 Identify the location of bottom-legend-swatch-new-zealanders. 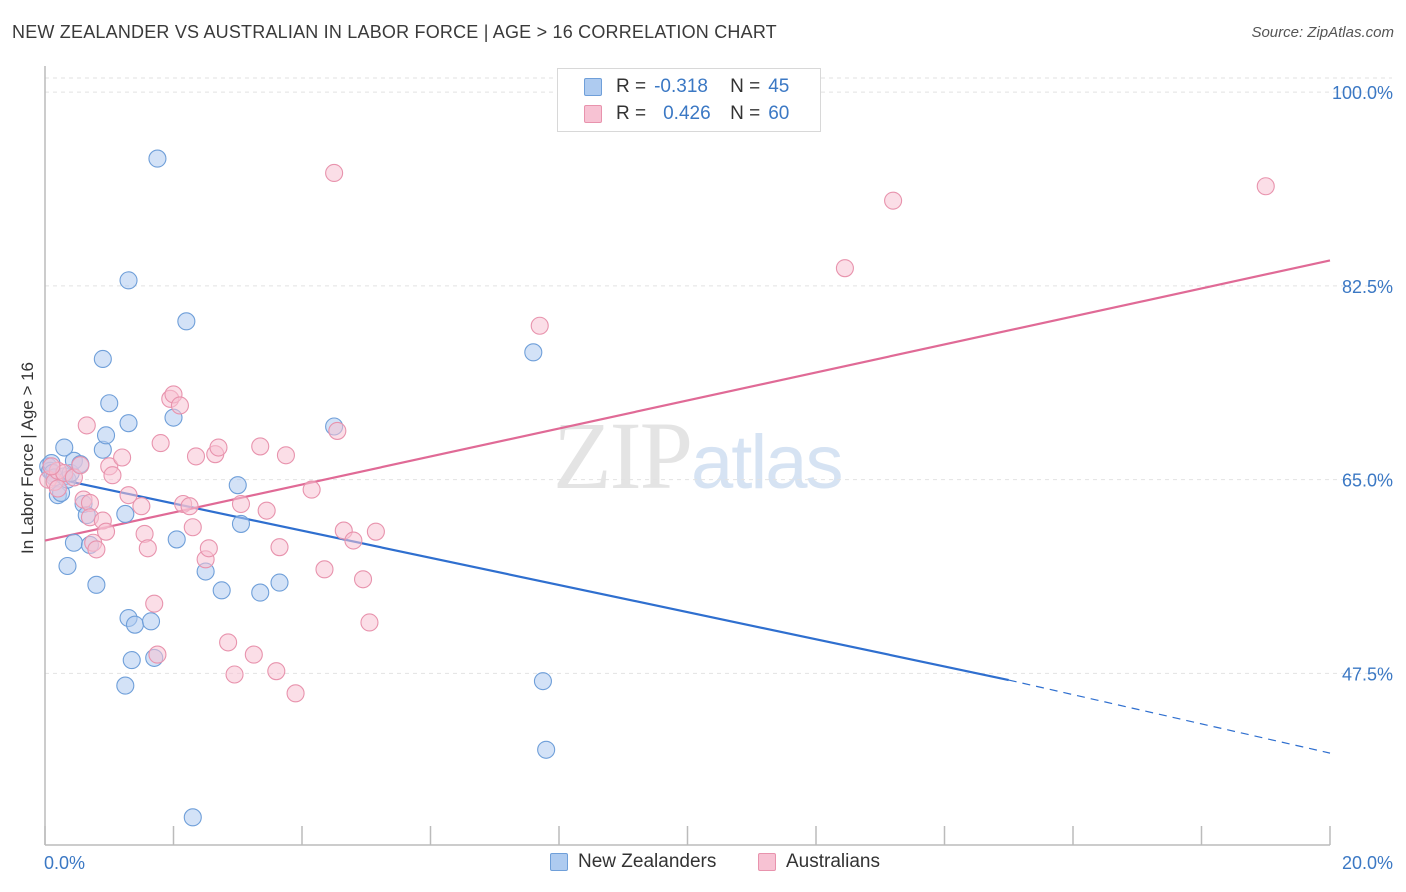
(559, 862).